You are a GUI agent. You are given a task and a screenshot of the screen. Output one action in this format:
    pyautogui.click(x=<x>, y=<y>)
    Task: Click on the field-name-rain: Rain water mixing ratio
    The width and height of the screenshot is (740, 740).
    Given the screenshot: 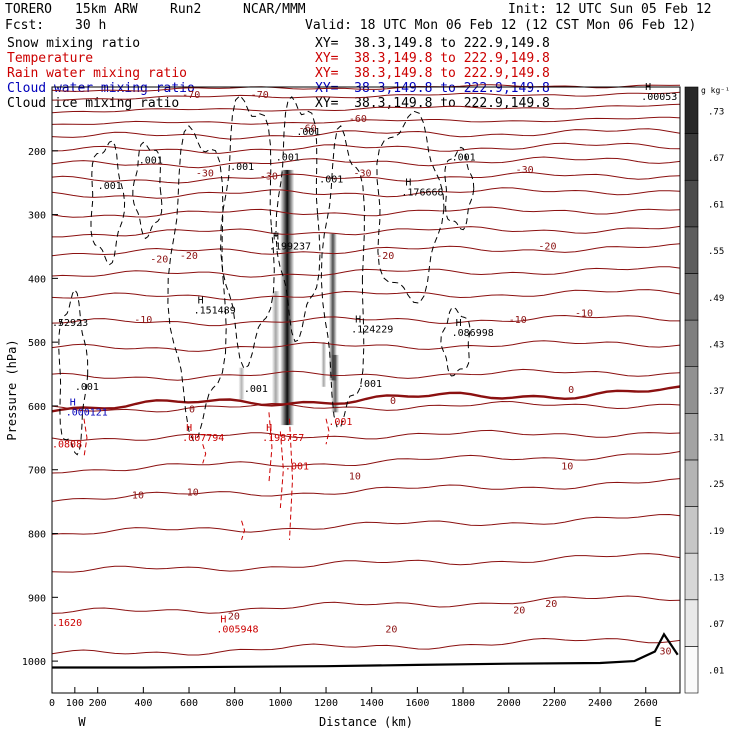 What is the action you would take?
    pyautogui.click(x=97, y=73)
    